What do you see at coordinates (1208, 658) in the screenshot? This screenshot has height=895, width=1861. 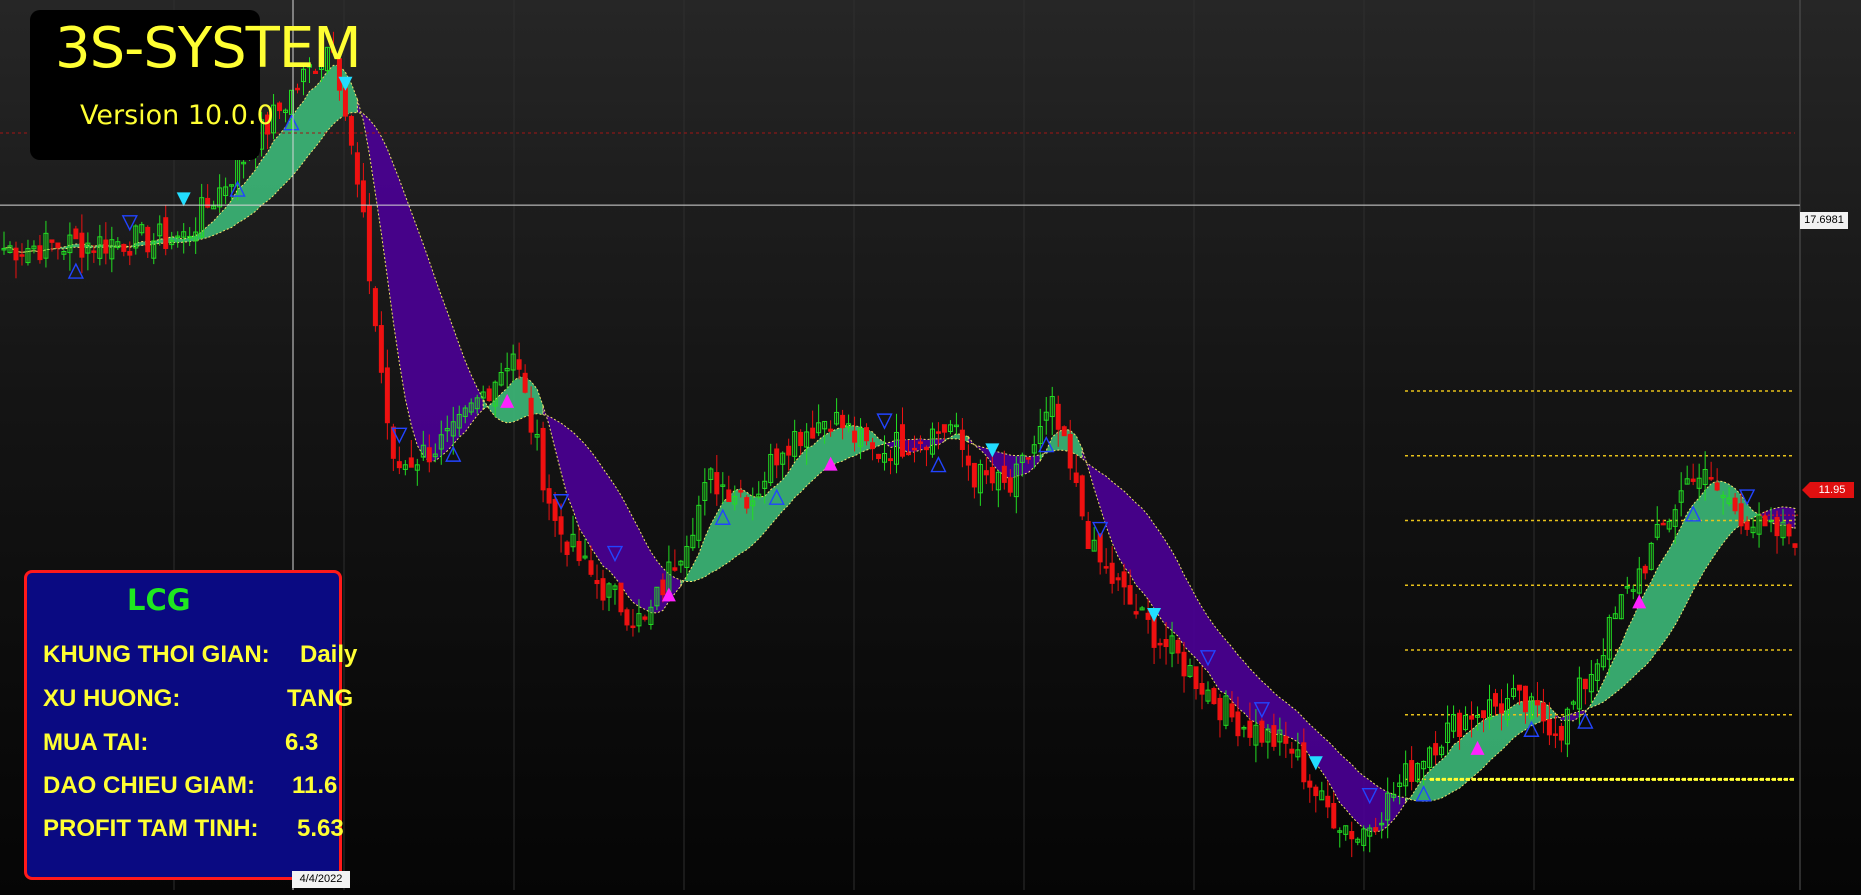 I see `sell-signal-marker` at bounding box center [1208, 658].